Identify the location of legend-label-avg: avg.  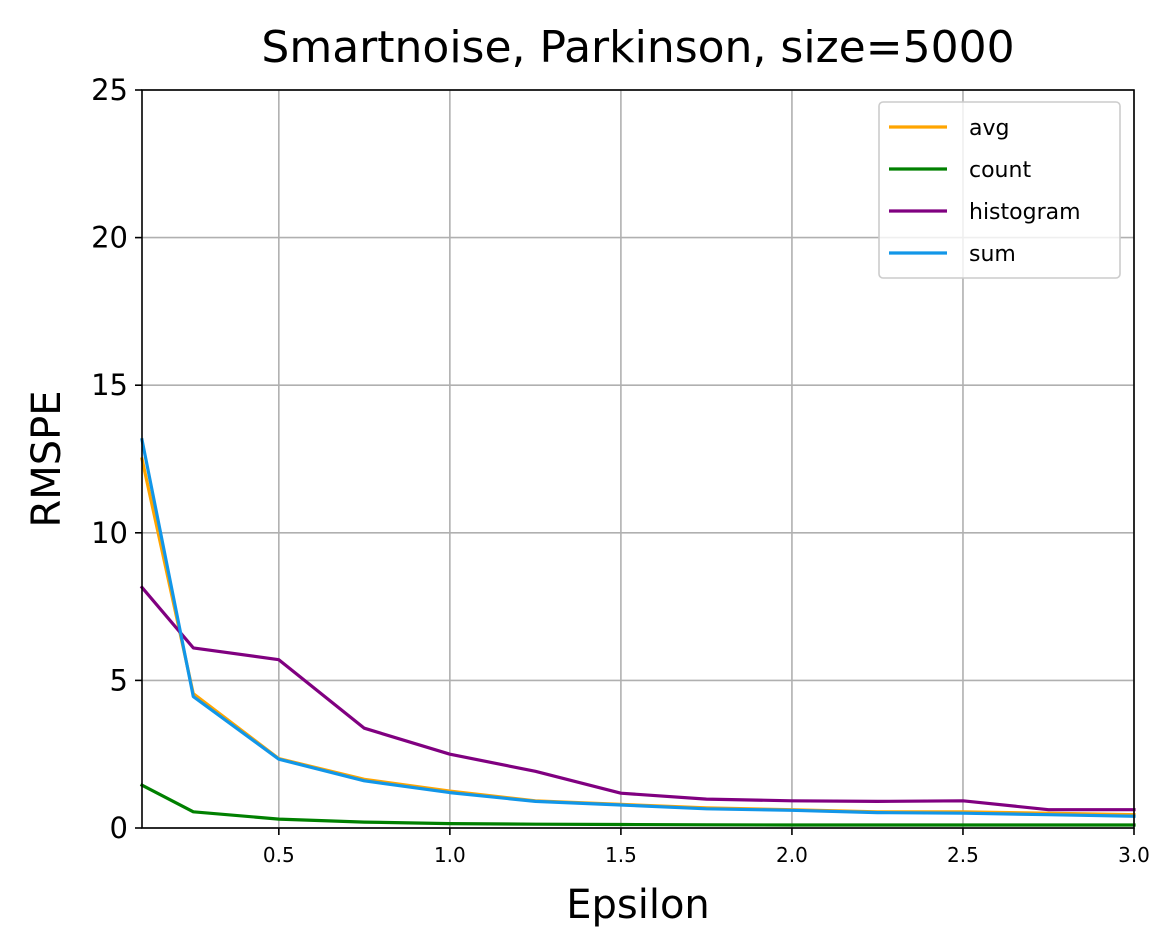
(989, 128).